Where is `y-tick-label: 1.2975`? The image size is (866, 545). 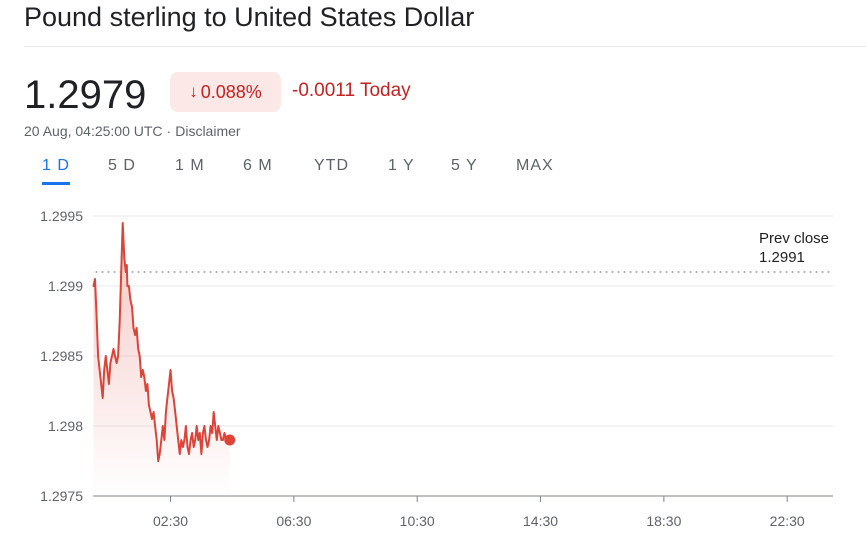
y-tick-label: 1.2975 is located at coordinates (61, 496).